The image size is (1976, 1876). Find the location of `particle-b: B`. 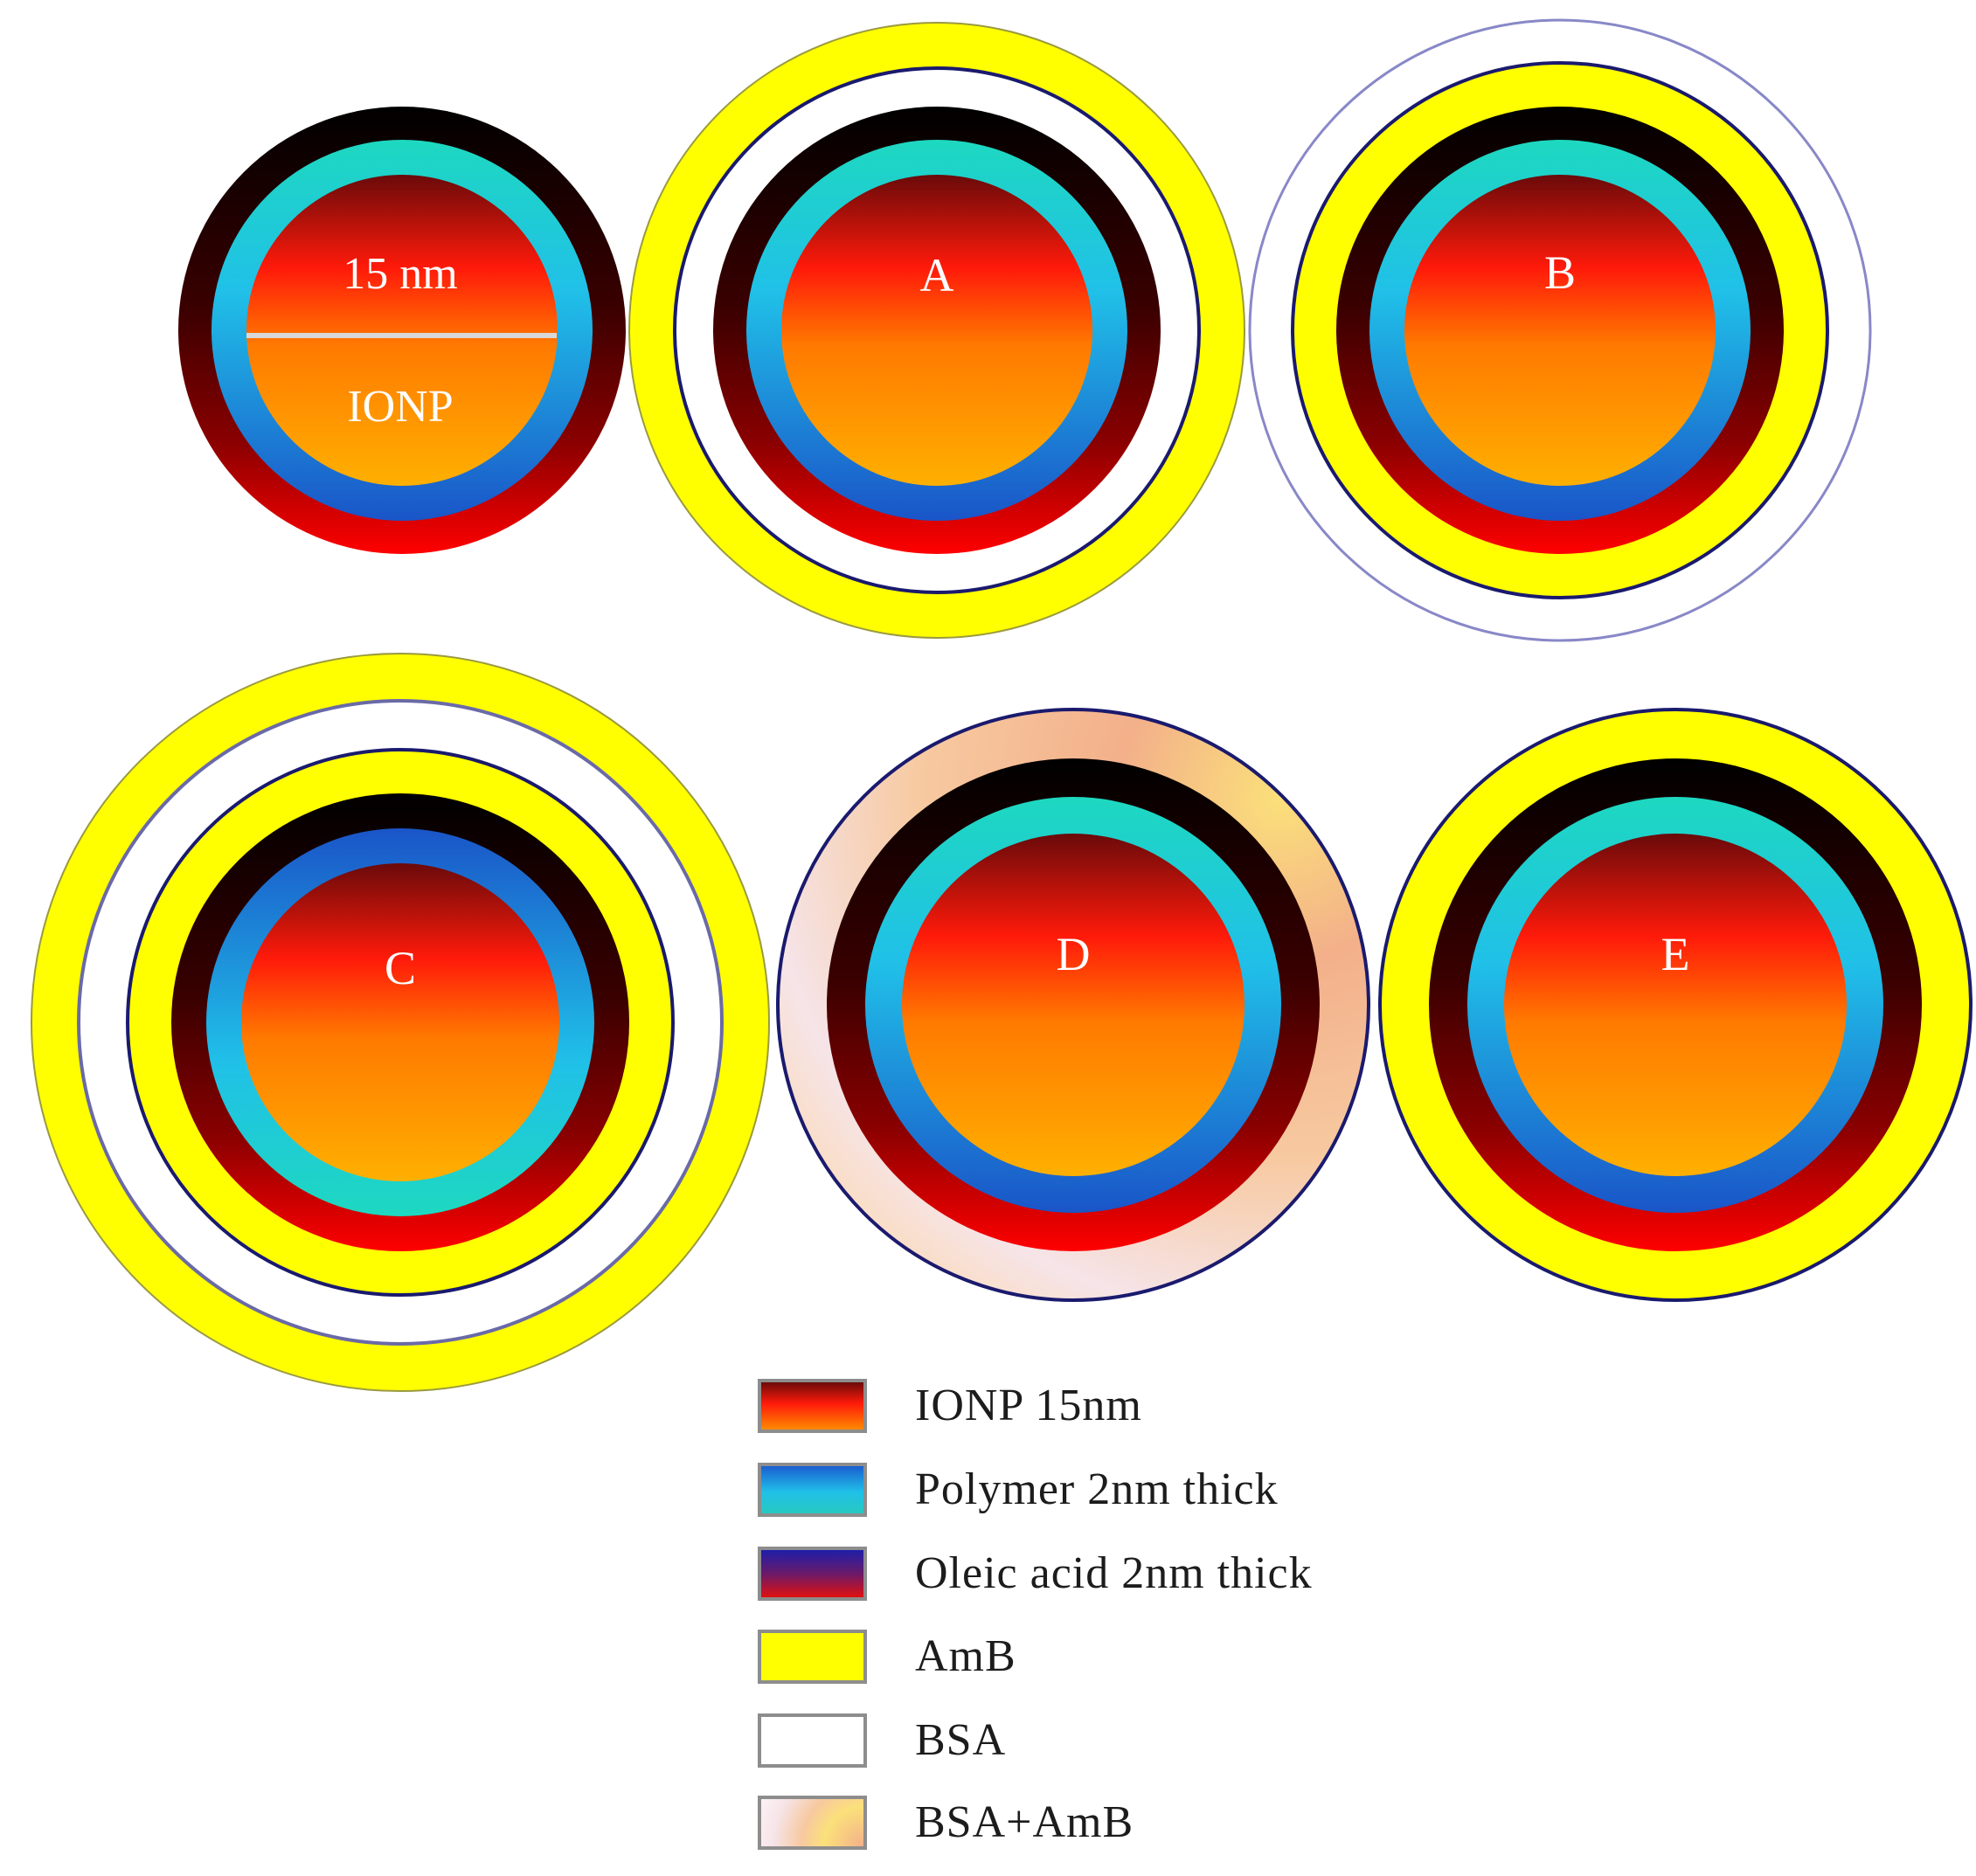

particle-b: B is located at coordinates (1560, 330).